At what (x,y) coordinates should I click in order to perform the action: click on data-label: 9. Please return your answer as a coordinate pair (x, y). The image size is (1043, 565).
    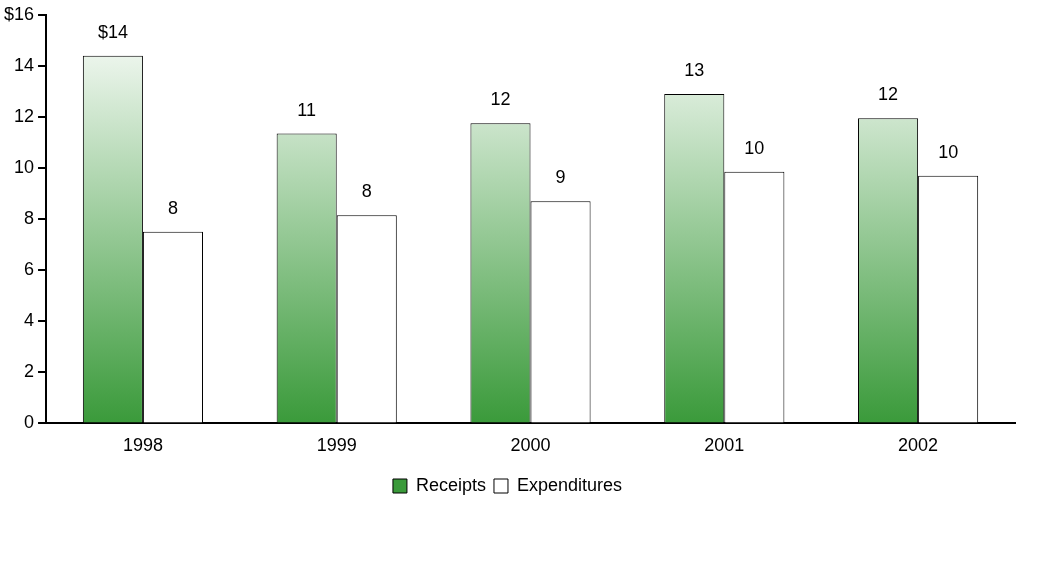
    Looking at the image, I should click on (560, 177).